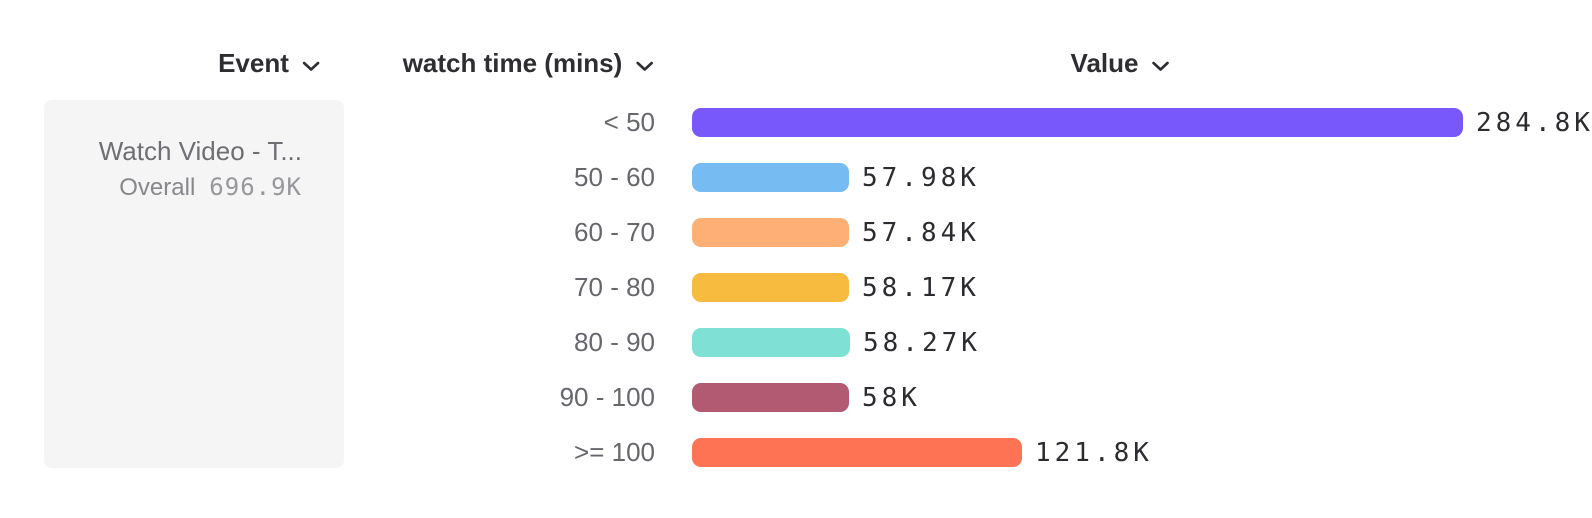 The height and width of the screenshot is (518, 1592). I want to click on chart-row: >= 100 121.8K, so click(796, 453).